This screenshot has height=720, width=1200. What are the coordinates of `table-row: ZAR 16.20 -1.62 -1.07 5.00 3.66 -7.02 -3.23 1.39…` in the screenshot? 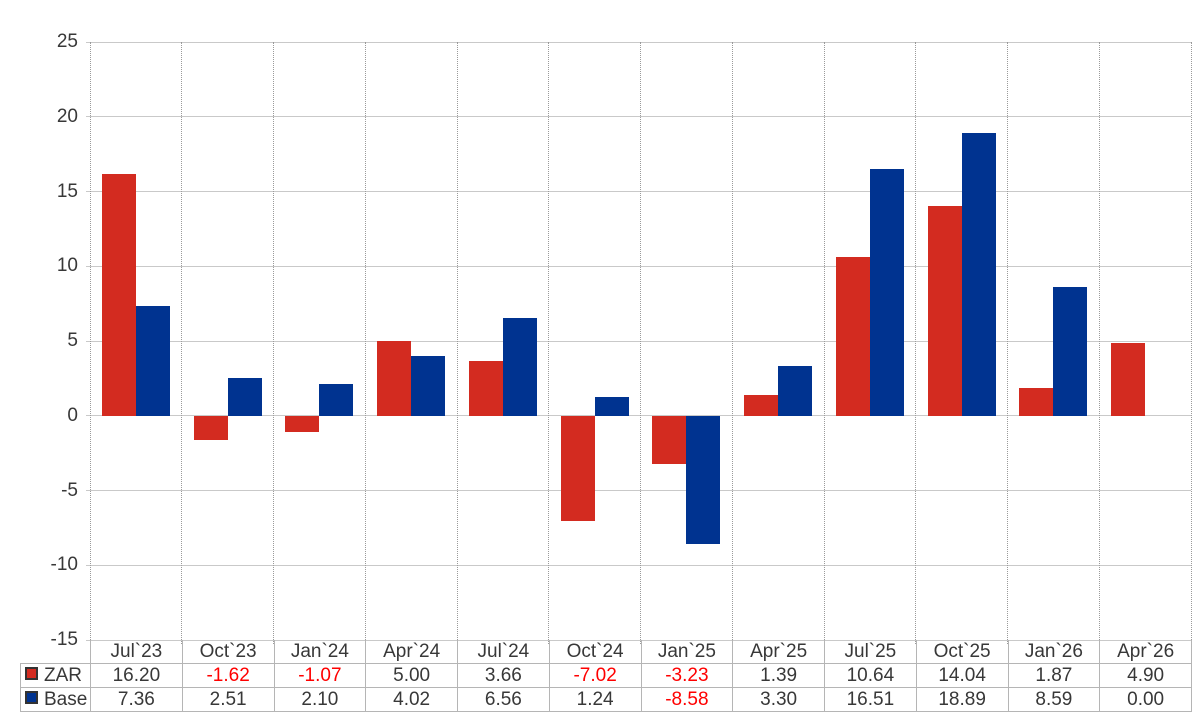 It's located at (606, 675).